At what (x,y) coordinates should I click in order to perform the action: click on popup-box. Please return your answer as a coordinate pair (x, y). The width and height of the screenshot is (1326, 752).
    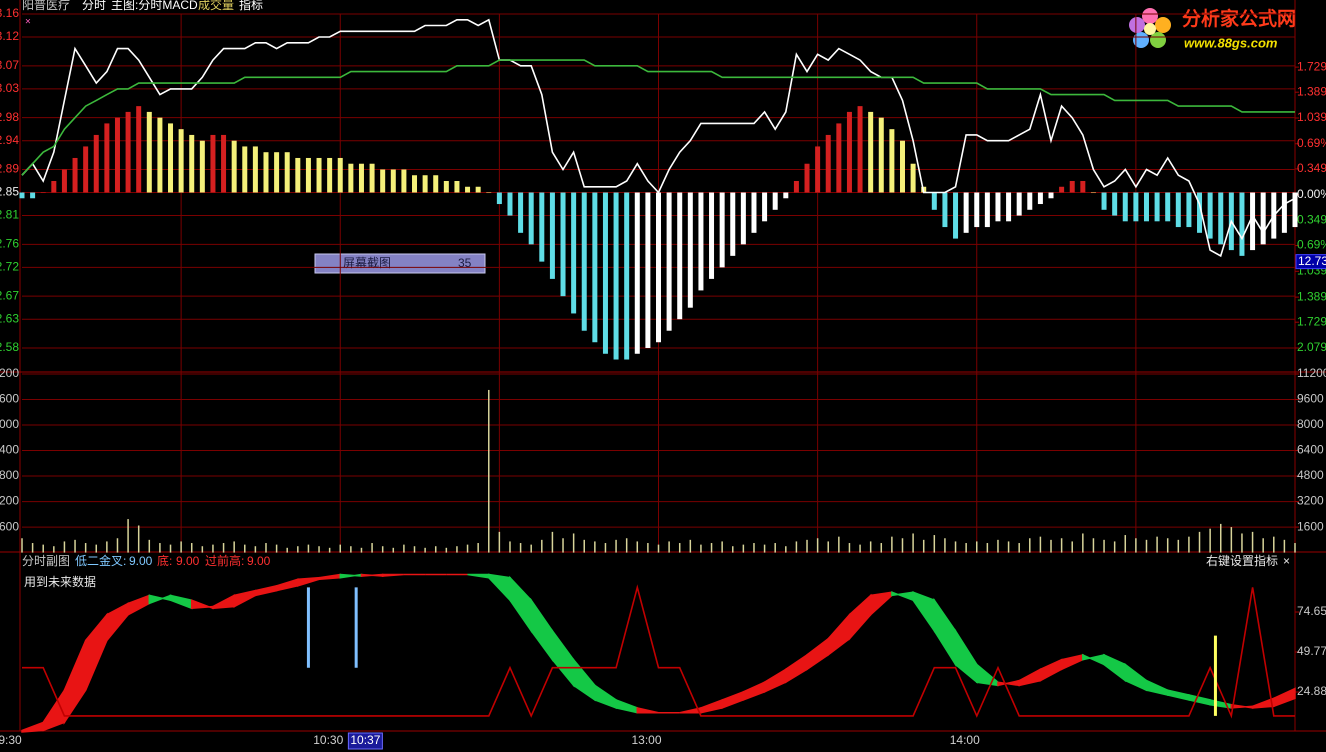
    Looking at the image, I should click on (400, 263).